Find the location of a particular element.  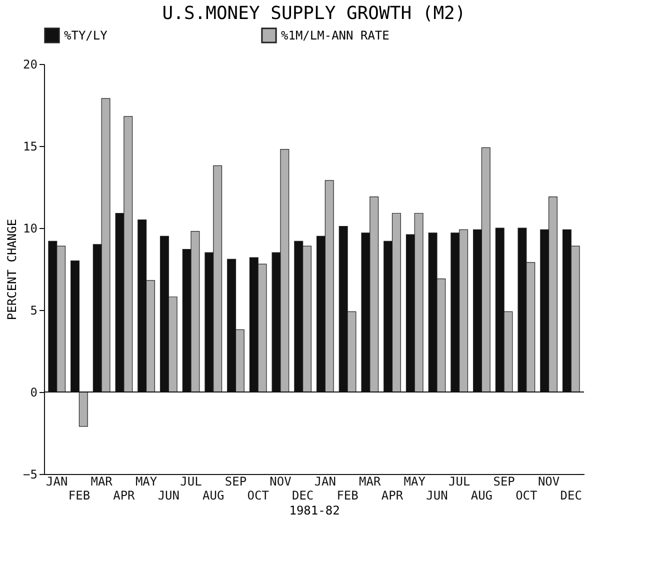

legend-label: %TY/LY is located at coordinates (86, 35).